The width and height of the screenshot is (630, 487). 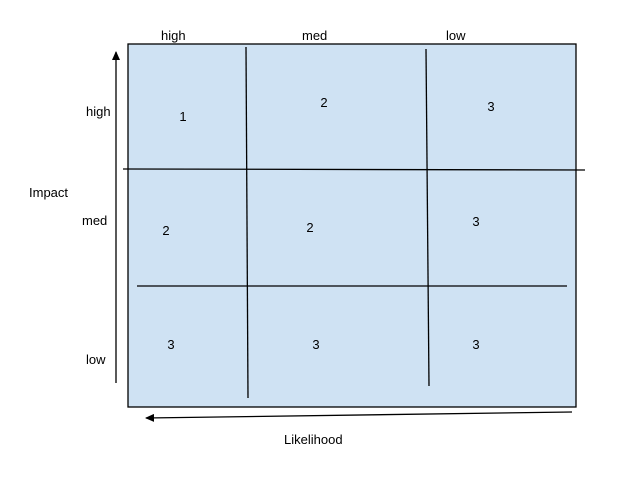 What do you see at coordinates (95, 220) in the screenshot?
I see `row-header-med: med` at bounding box center [95, 220].